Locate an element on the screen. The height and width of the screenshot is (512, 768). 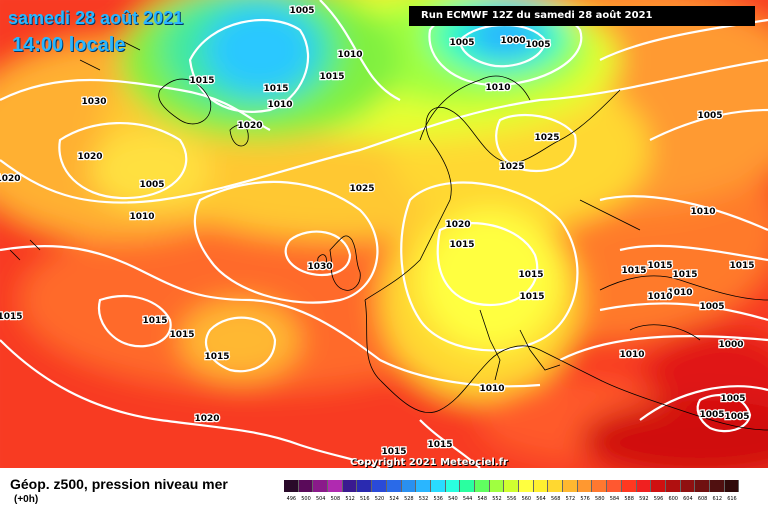
legend-value: 612 is located at coordinates (717, 499).